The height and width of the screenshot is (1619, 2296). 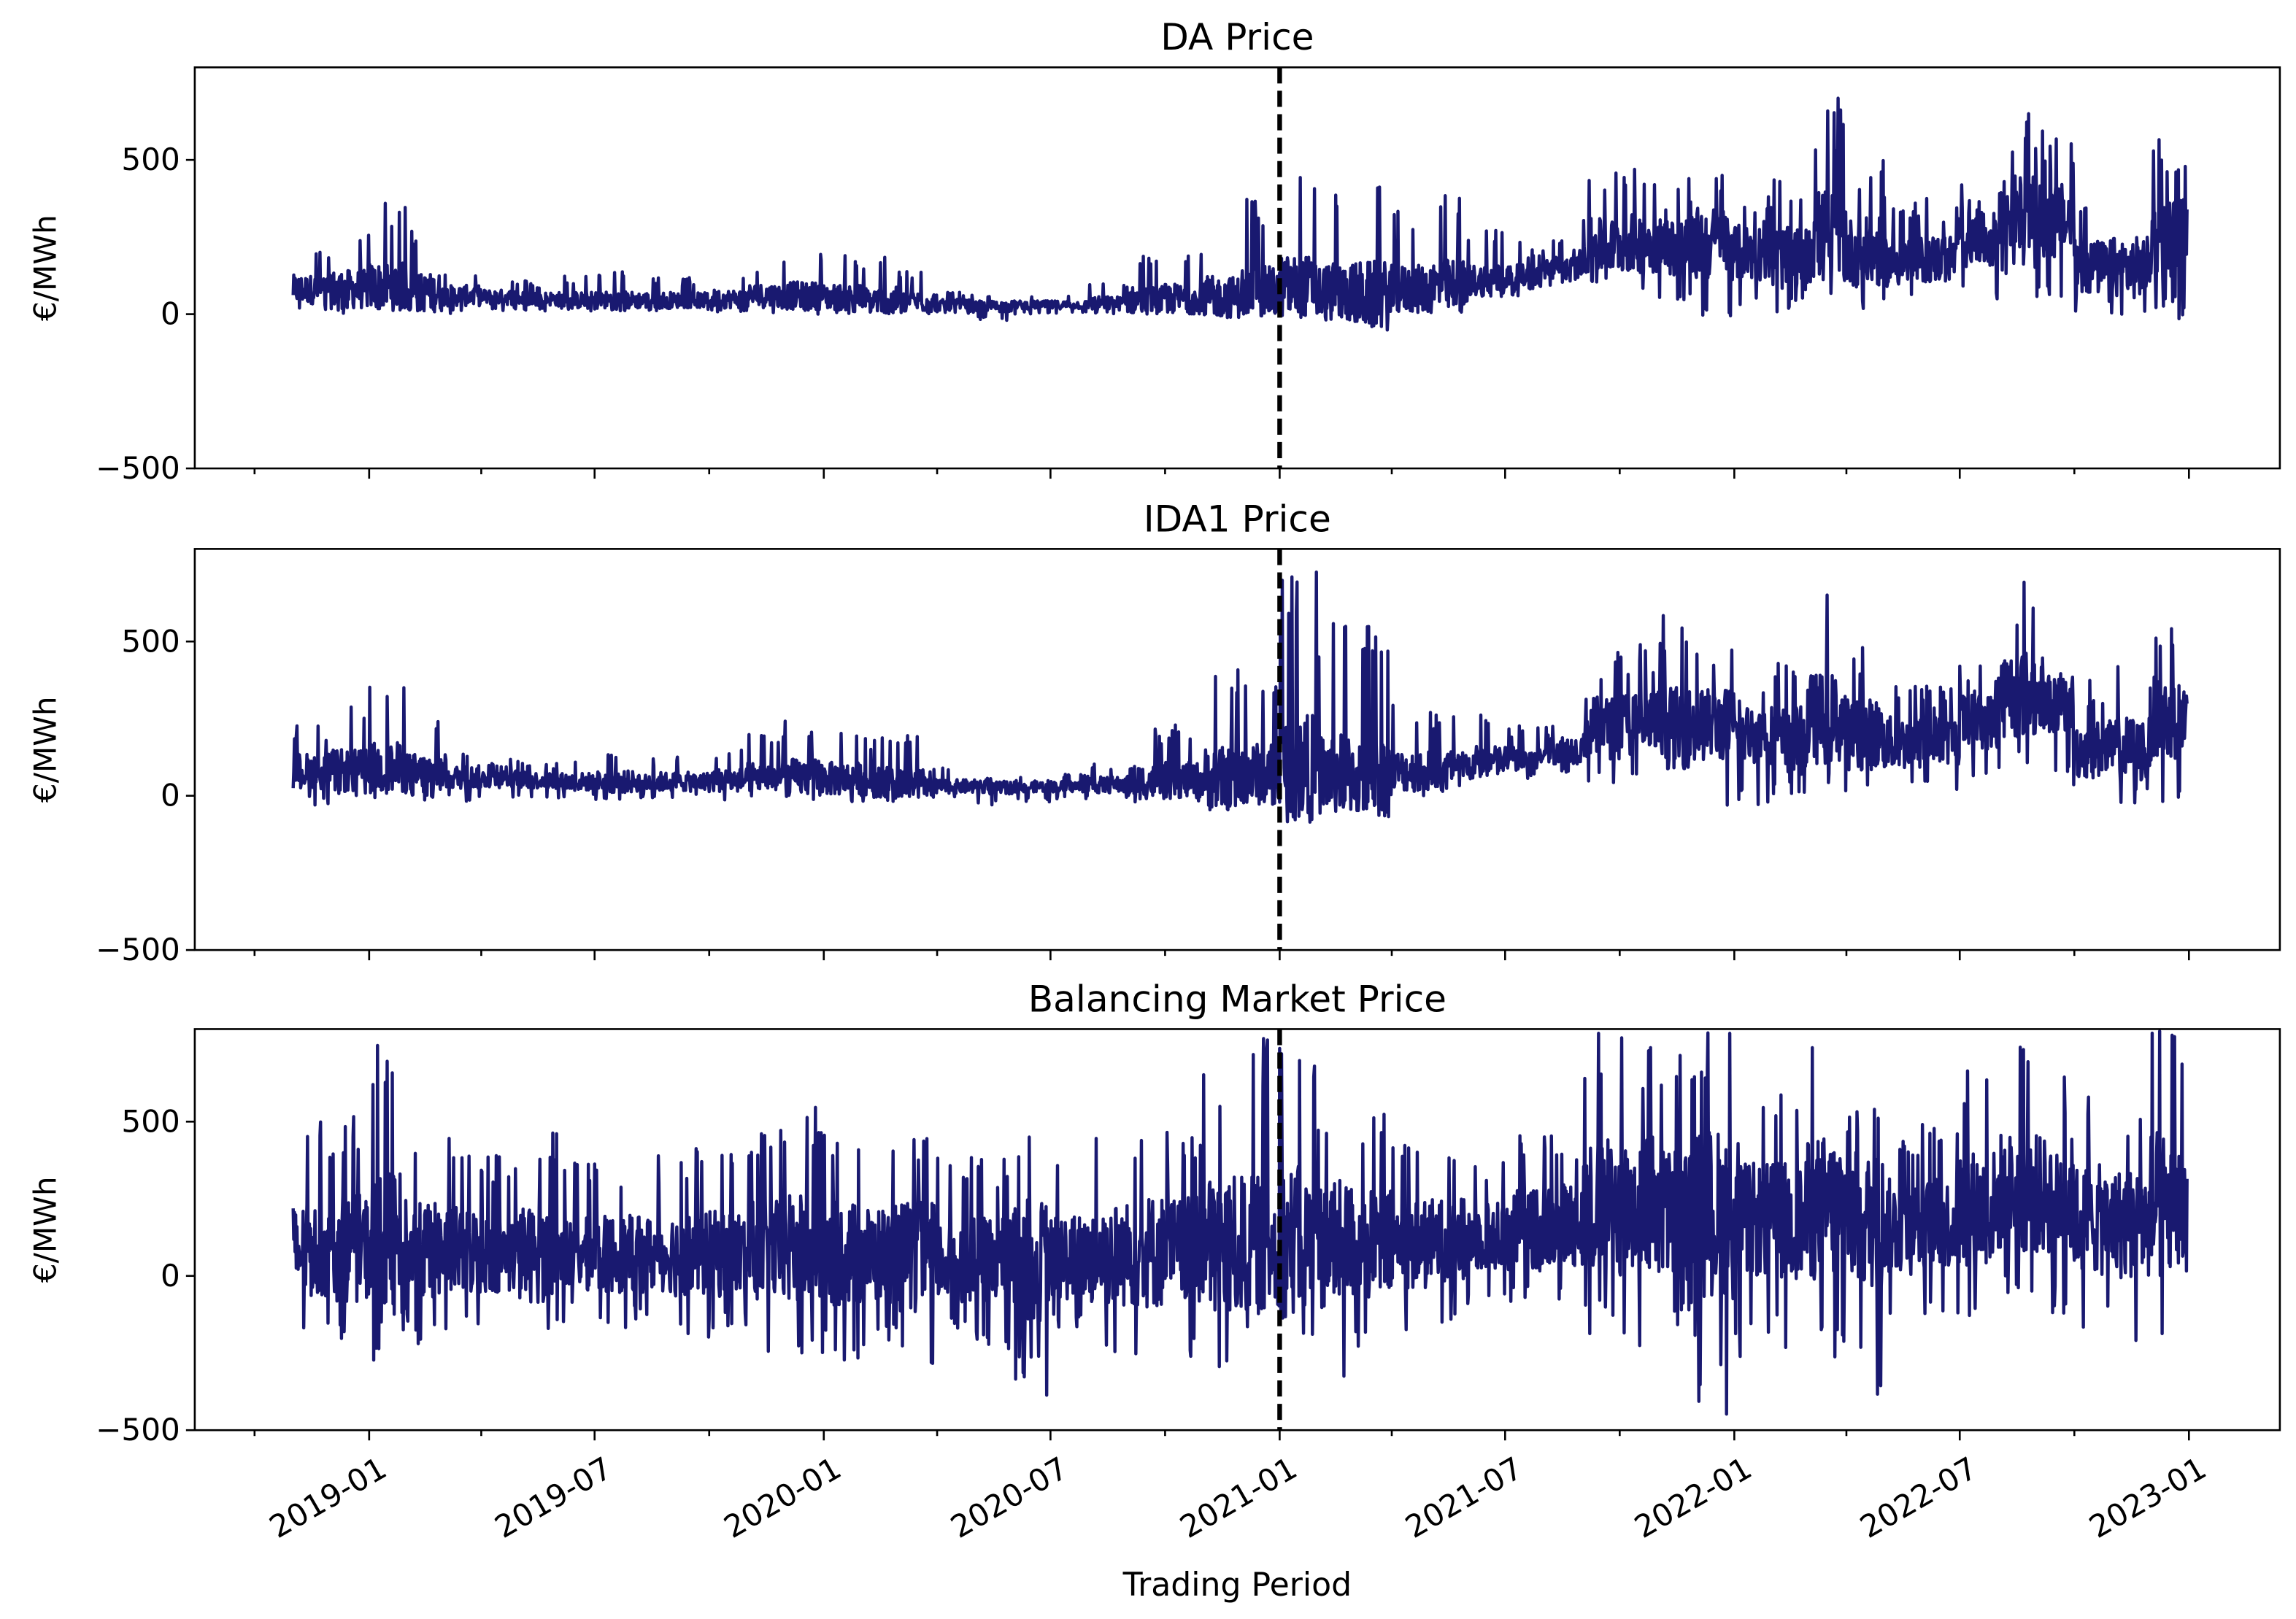 I want to click on x-tick-label: 2021-07, so click(x=1463, y=1497).